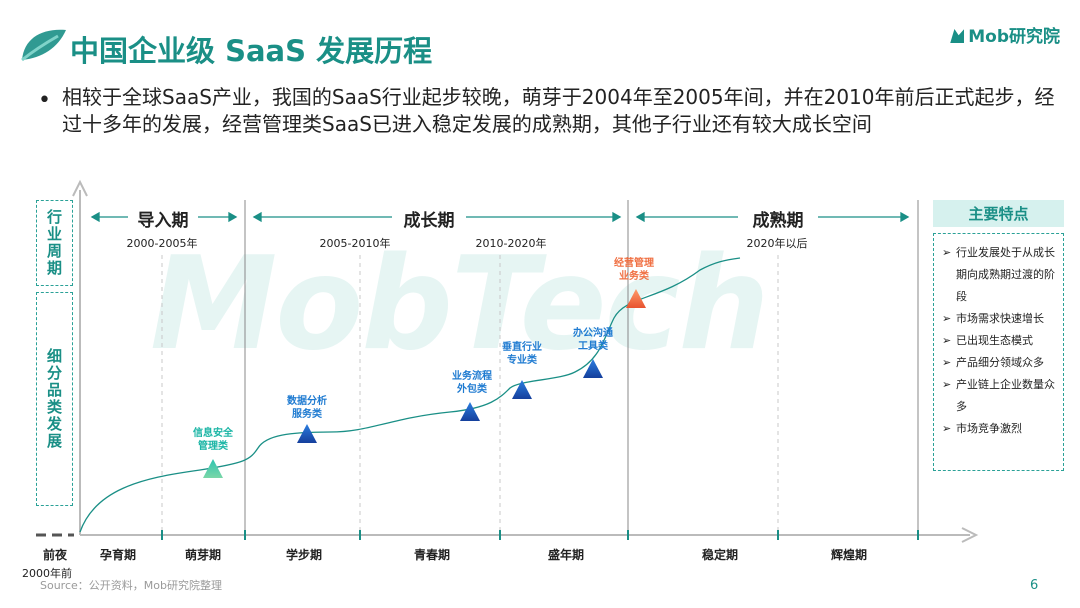 Image resolution: width=1080 pixels, height=608 pixels. What do you see at coordinates (307, 414) in the screenshot?
I see `category-label-line: 服务类` at bounding box center [307, 414].